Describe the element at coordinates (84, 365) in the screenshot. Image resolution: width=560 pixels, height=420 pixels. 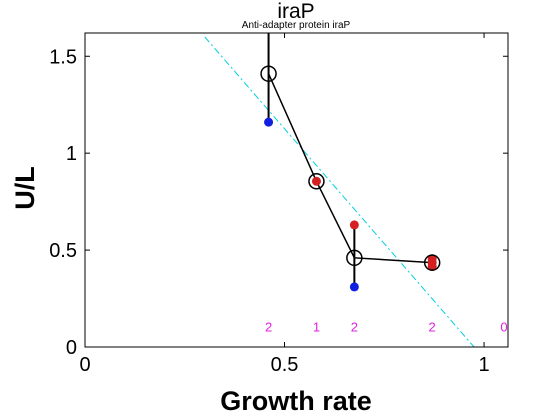
I see `x-tick-label: 0` at that location.